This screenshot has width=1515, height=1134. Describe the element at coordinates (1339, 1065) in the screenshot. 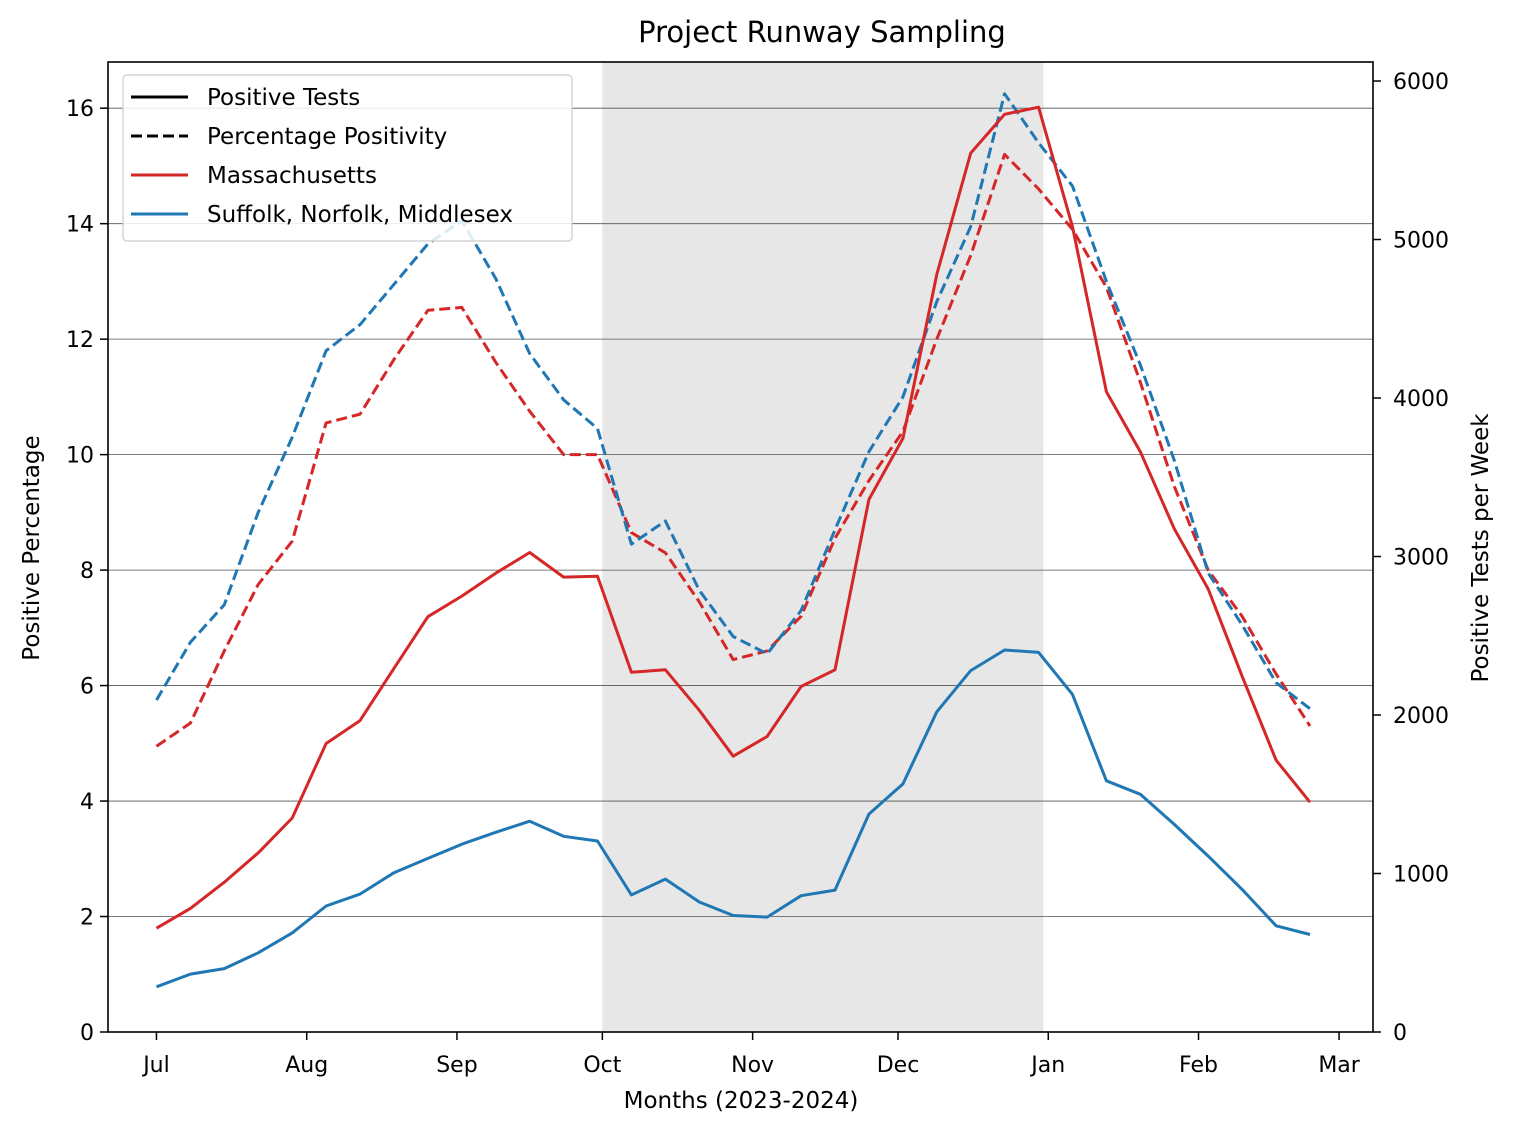

I see `x-tick-label-mar: Mar` at that location.